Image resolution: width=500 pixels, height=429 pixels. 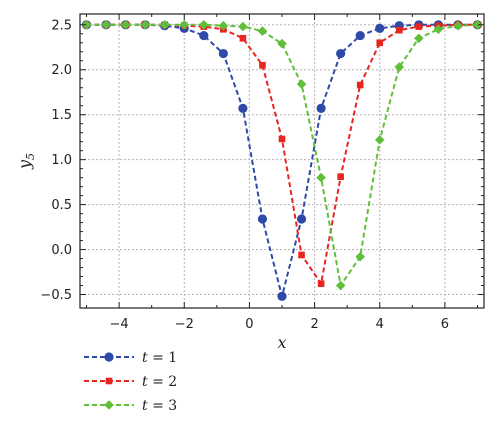 What do you see at coordinates (249, 324) in the screenshot?
I see `x-tick-label: 0` at bounding box center [249, 324].